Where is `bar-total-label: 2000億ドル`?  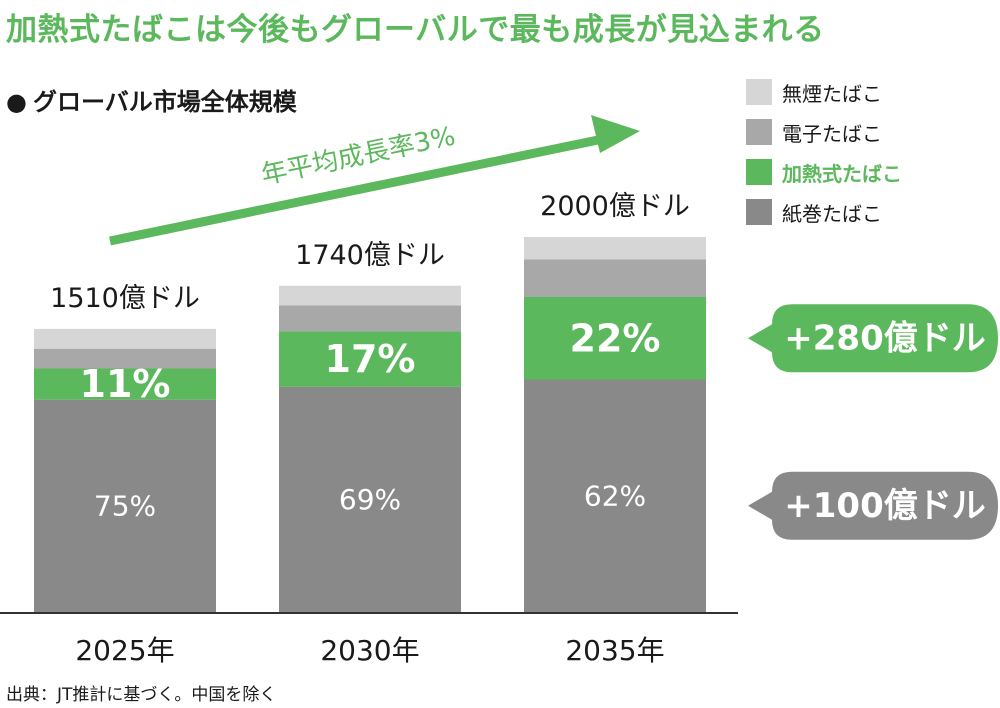 bar-total-label: 2000億ドル is located at coordinates (615, 206).